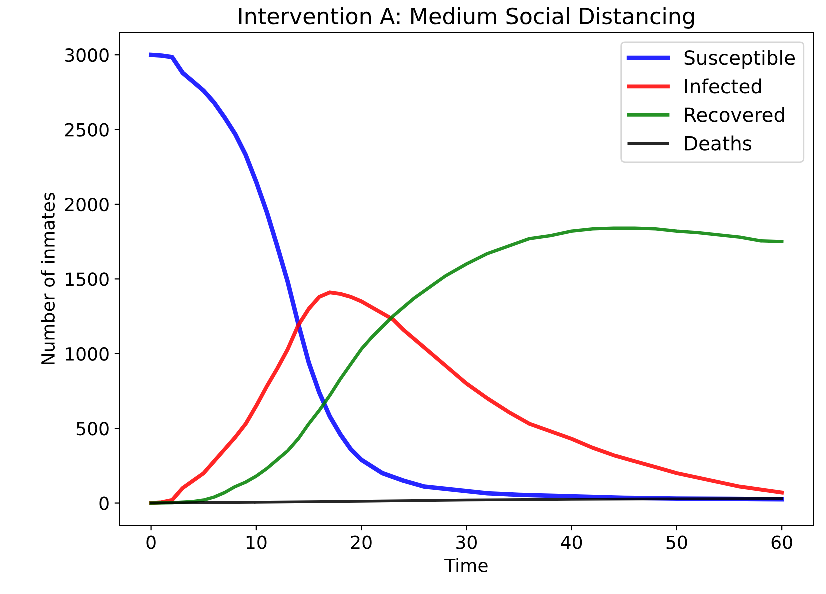 Image resolution: width=826 pixels, height=594 pixels. What do you see at coordinates (466, 18) in the screenshot?
I see `chart-title: Intervention A: Medium Social Distancing` at bounding box center [466, 18].